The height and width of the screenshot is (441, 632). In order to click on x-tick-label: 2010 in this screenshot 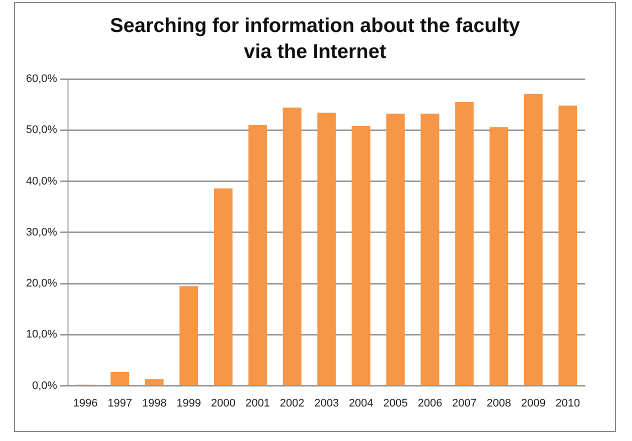, I will do `click(568, 403)`.